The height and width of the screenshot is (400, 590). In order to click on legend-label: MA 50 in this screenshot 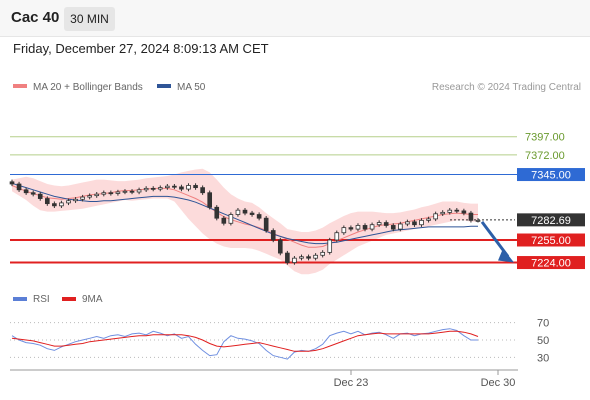, I will do `click(191, 87)`.